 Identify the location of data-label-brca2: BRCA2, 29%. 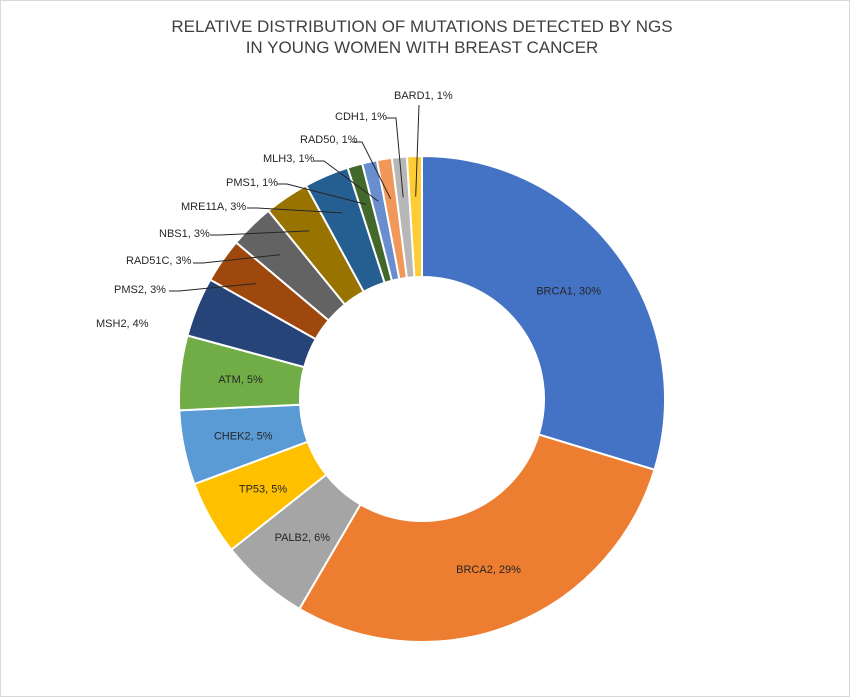
(488, 570).